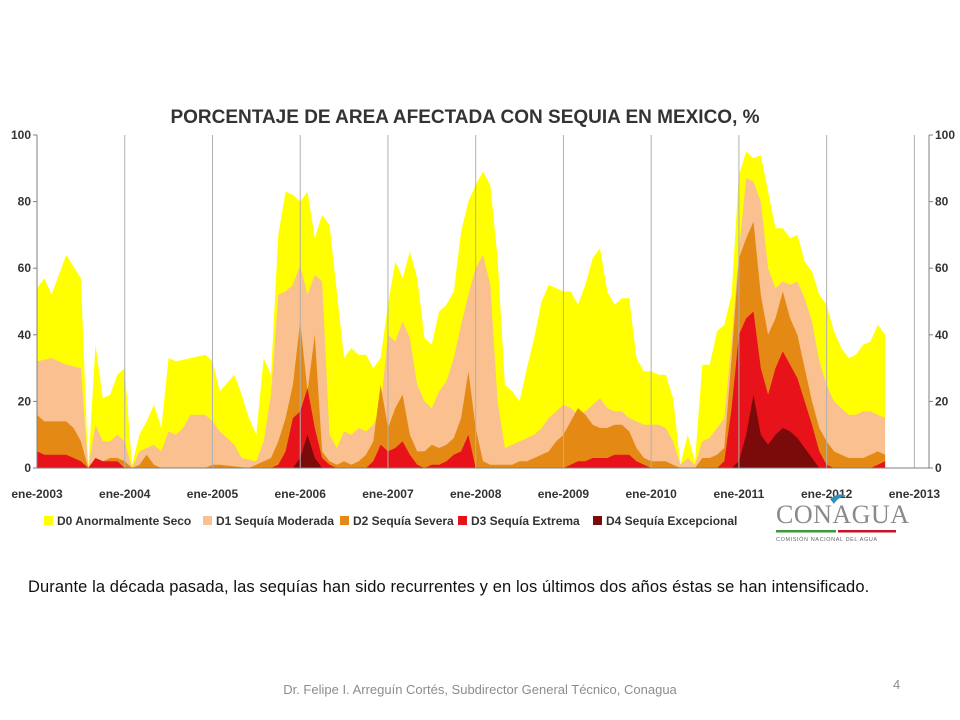 This screenshot has height=720, width=960. Describe the element at coordinates (124, 521) in the screenshot. I see `legend-label: D0 Anormalmente Seco` at that location.